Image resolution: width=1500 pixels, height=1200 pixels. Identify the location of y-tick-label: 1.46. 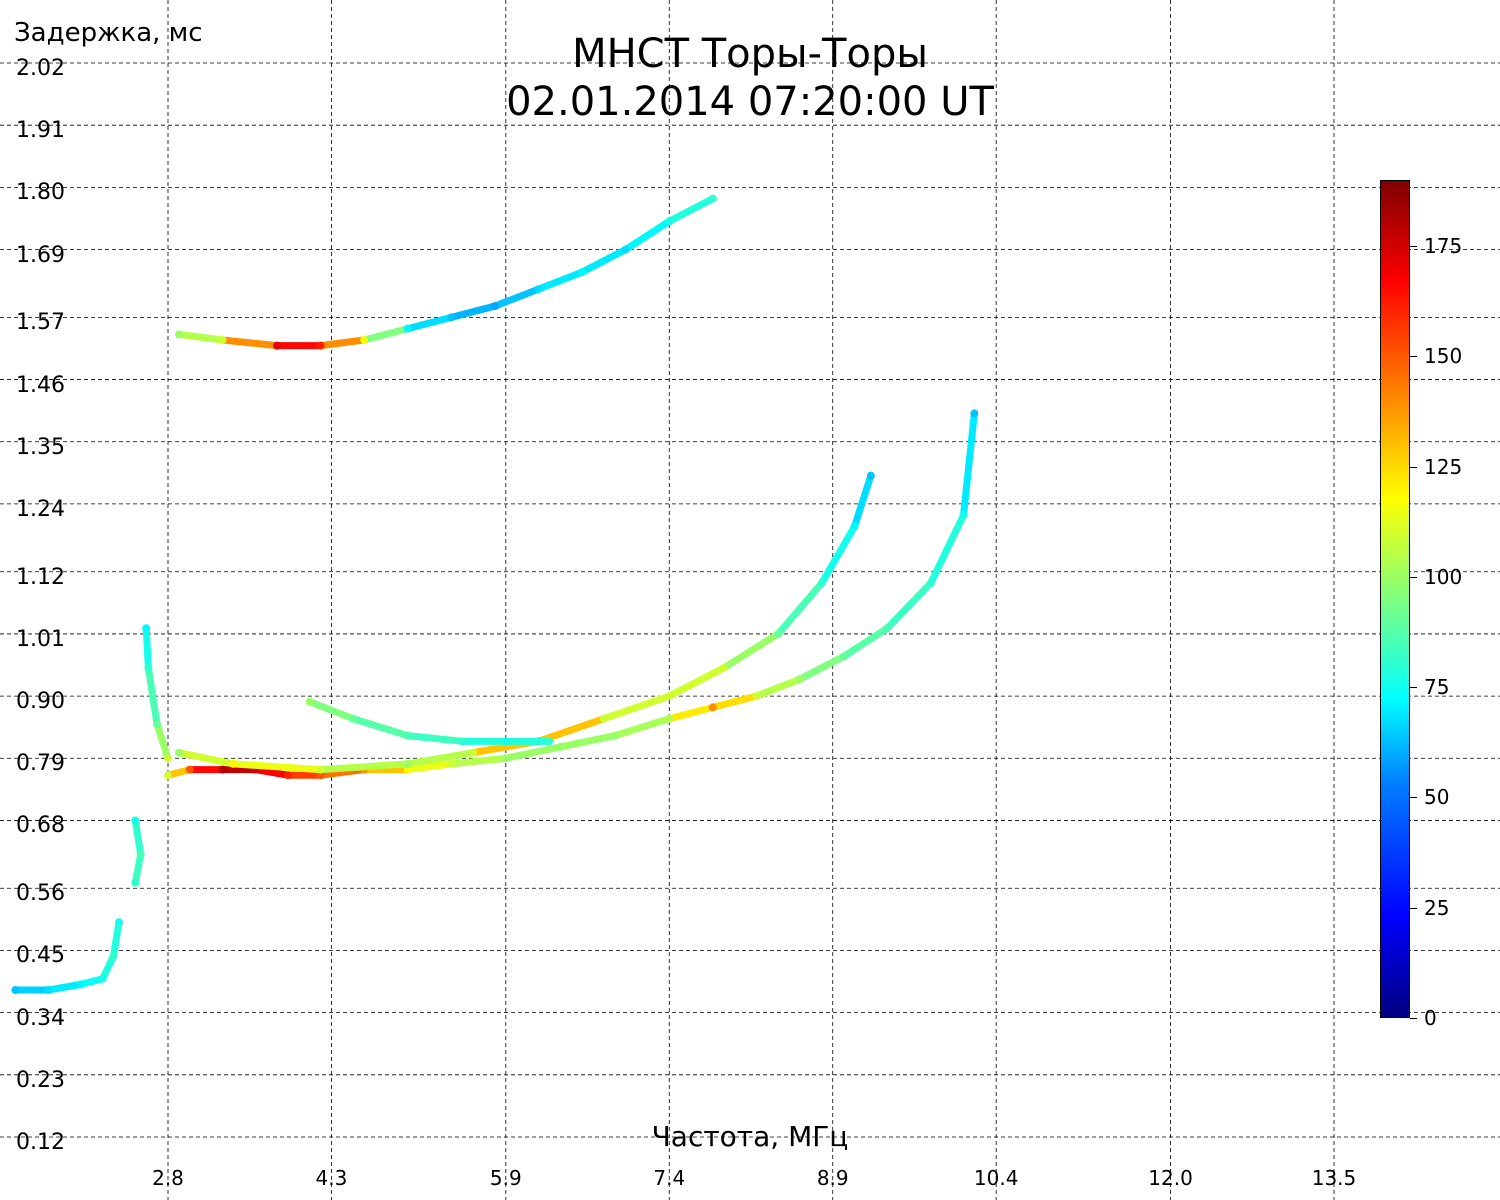
(40, 385).